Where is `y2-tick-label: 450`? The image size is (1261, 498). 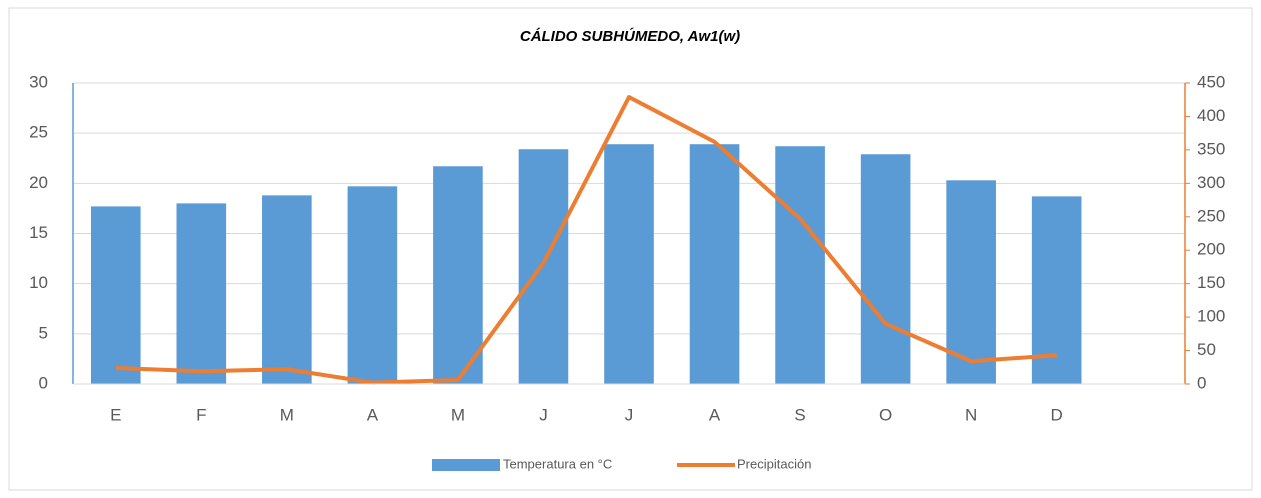 y2-tick-label: 450 is located at coordinates (1211, 81).